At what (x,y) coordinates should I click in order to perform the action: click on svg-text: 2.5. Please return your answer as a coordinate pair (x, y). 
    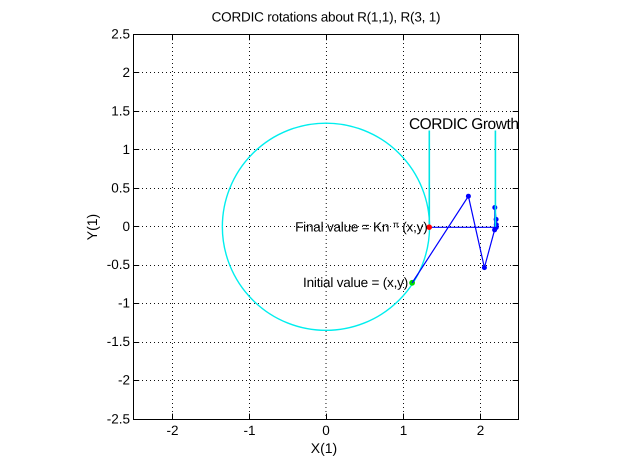
    Looking at the image, I should click on (120, 33).